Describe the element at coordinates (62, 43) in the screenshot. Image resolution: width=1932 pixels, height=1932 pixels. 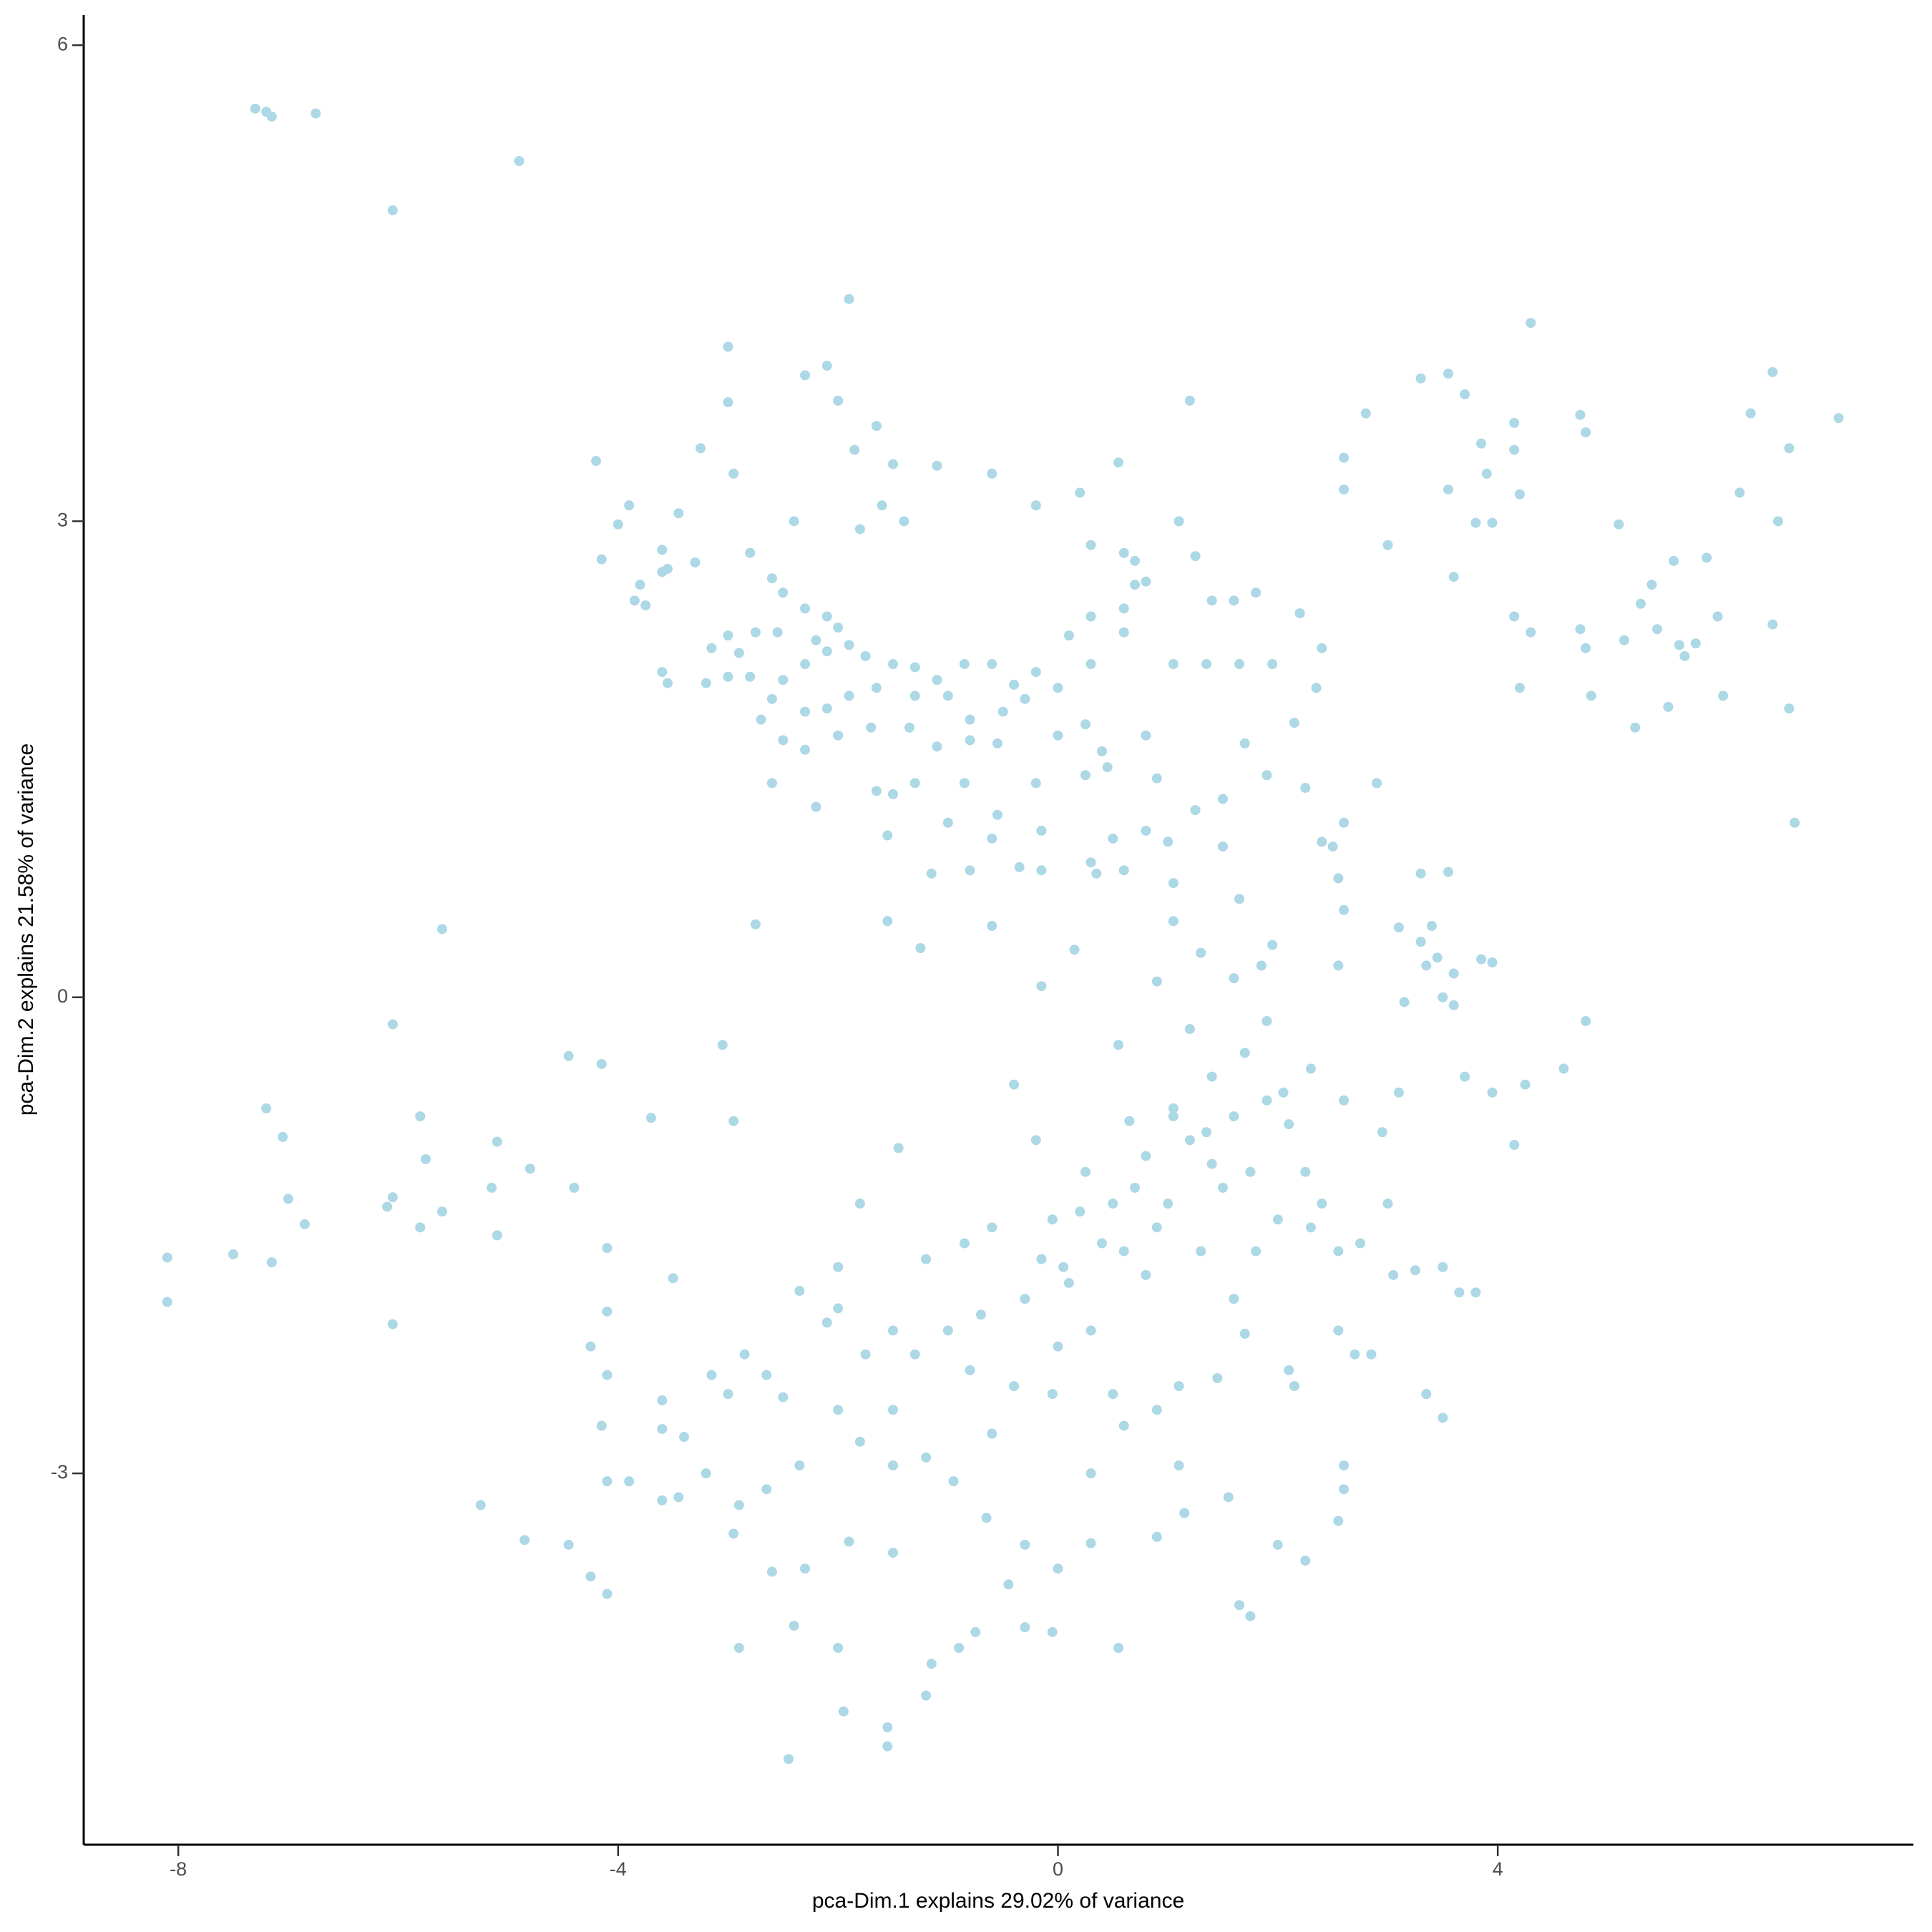
I see `y-tick-label: 6` at that location.